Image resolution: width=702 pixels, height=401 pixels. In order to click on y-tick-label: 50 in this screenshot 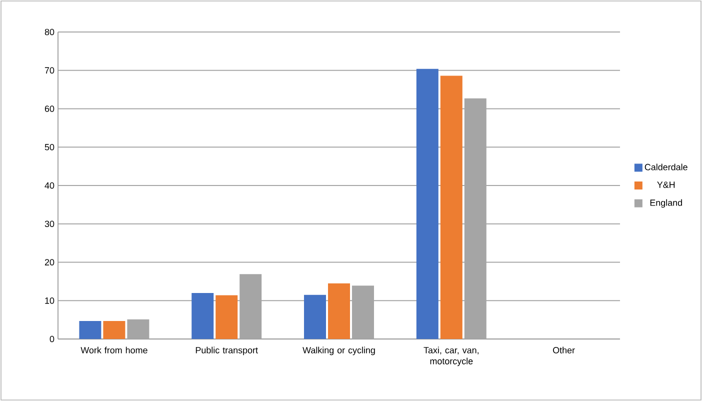, I will do `click(49, 147)`.